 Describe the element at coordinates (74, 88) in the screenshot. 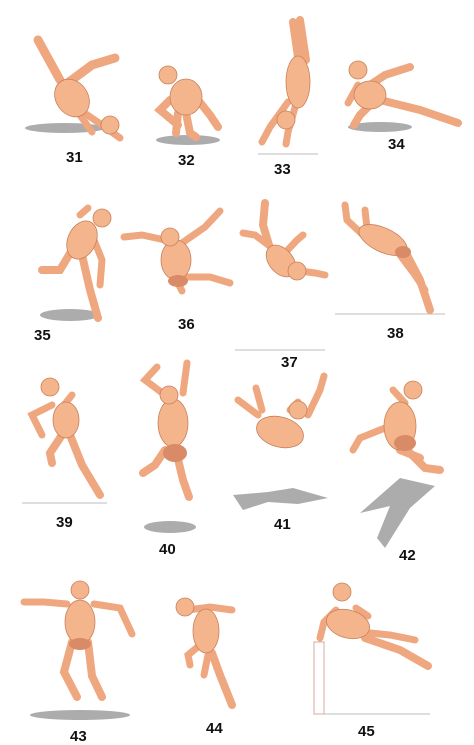

I see `pose-31-figure` at that location.